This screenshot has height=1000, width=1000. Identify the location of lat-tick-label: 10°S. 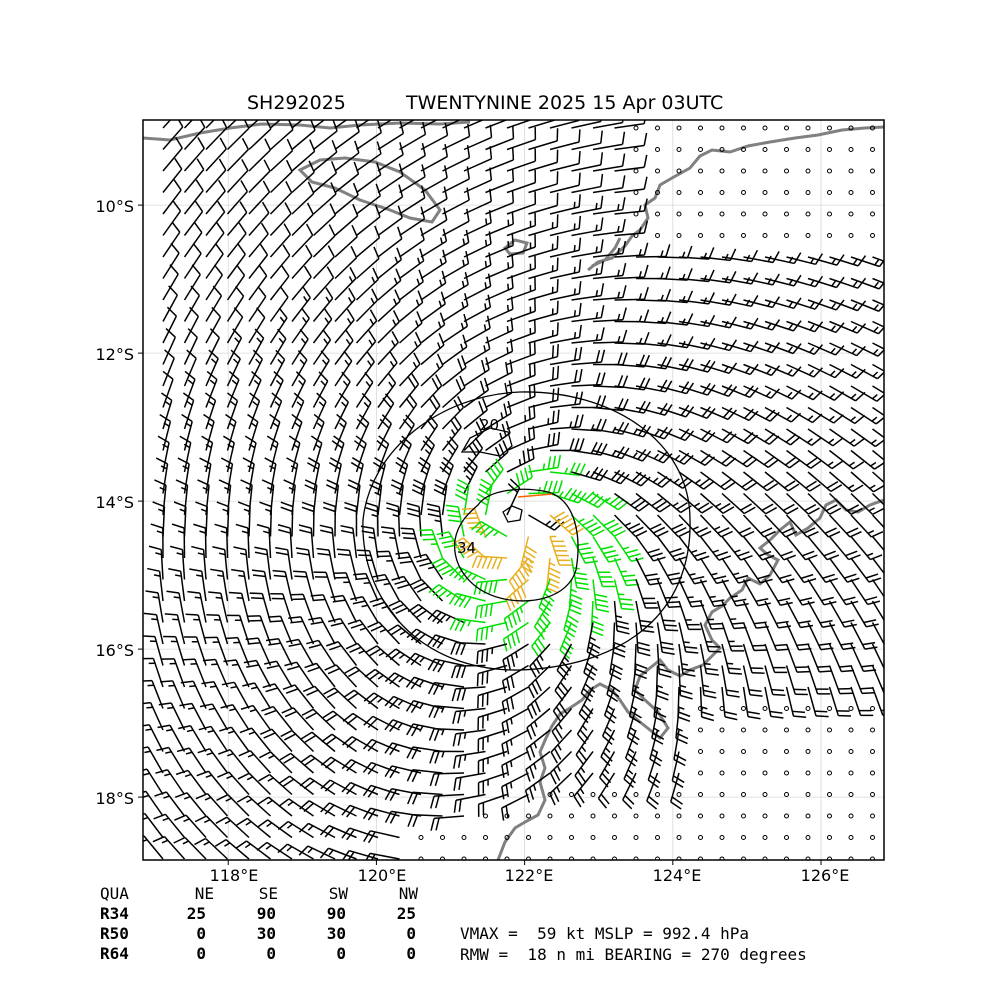
(114, 206).